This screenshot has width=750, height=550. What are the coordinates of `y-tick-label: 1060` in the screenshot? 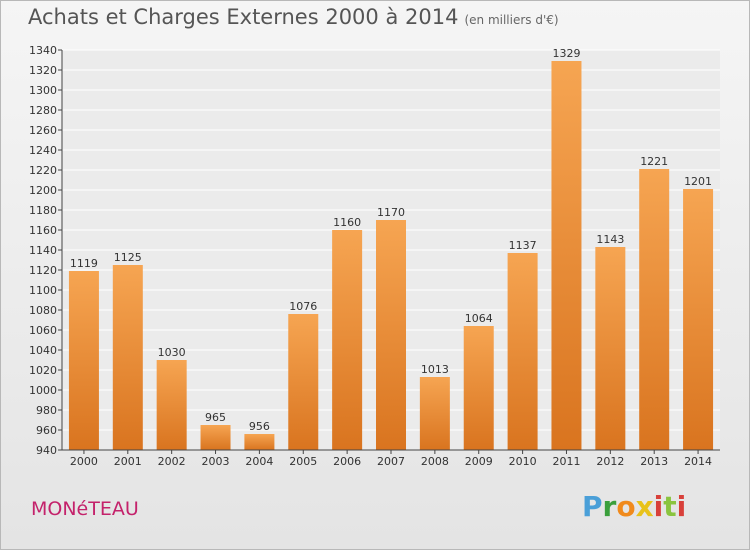 It's located at (43, 330).